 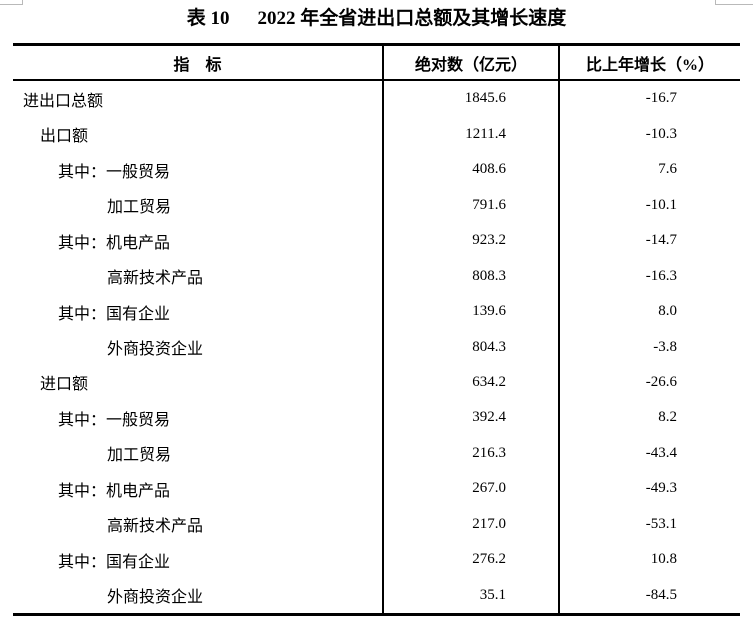 What do you see at coordinates (470, 205) in the screenshot?
I see `row-absolute-value: 791.6` at bounding box center [470, 205].